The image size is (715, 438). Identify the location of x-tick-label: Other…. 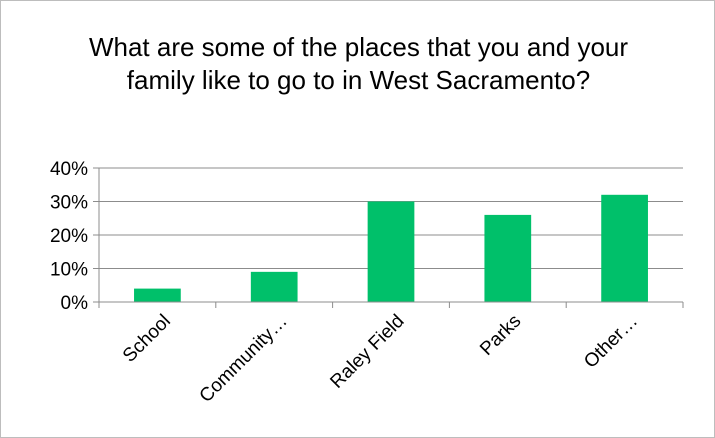
(611, 342).